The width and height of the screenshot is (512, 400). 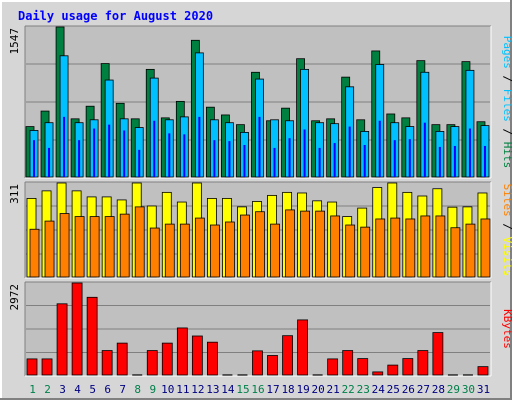 I want to click on day-label: 9, so click(x=152, y=389).